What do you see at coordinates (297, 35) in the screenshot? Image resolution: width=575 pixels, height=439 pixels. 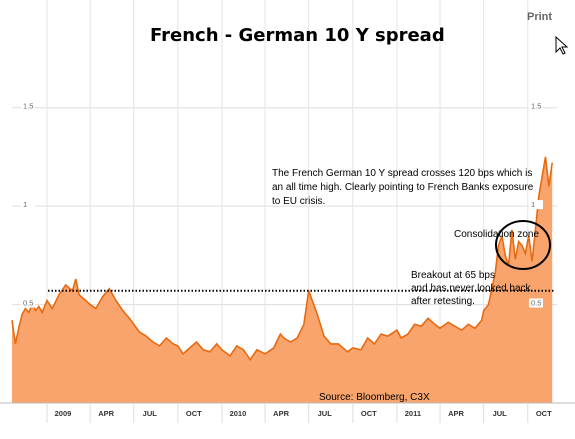 I see `chart-title: French - German 10 Y spread` at bounding box center [297, 35].